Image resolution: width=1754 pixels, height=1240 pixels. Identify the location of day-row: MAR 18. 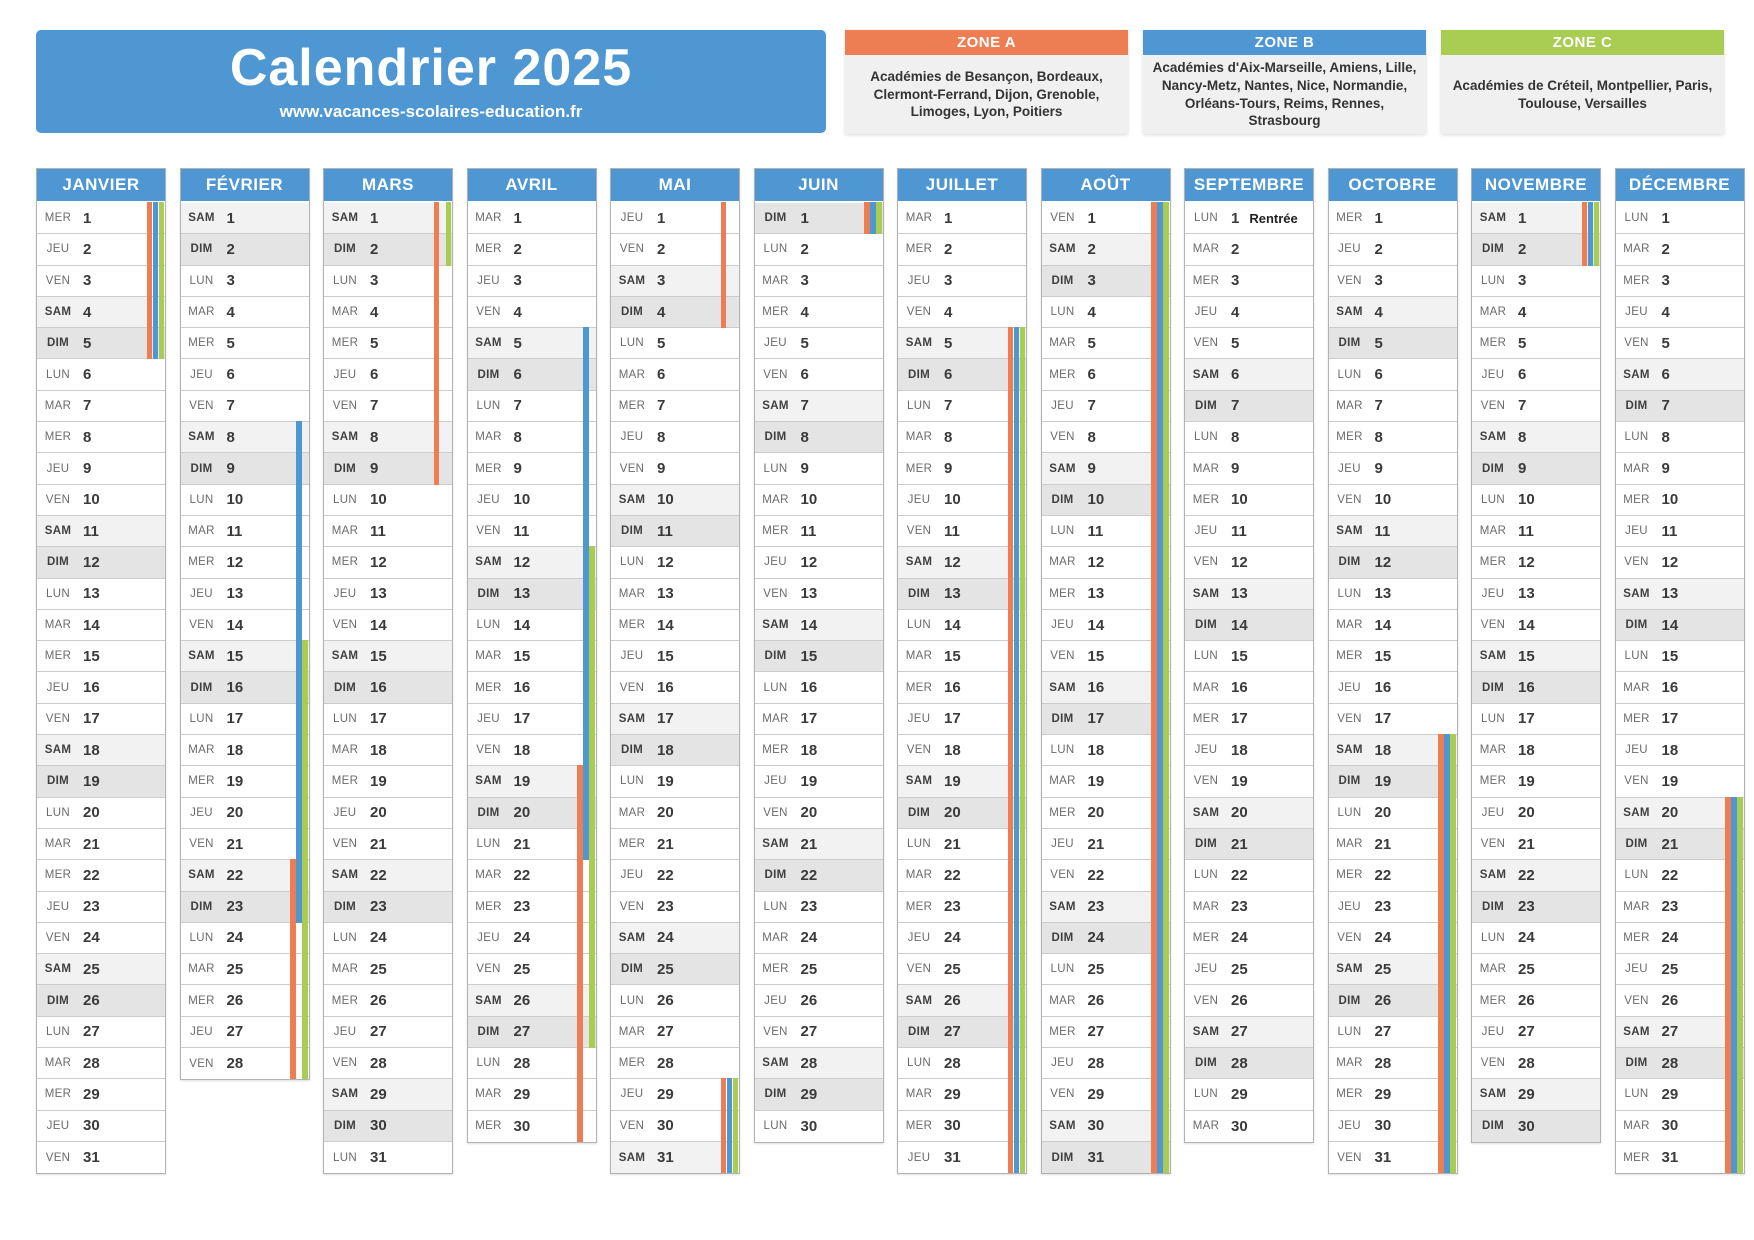
(1536, 751).